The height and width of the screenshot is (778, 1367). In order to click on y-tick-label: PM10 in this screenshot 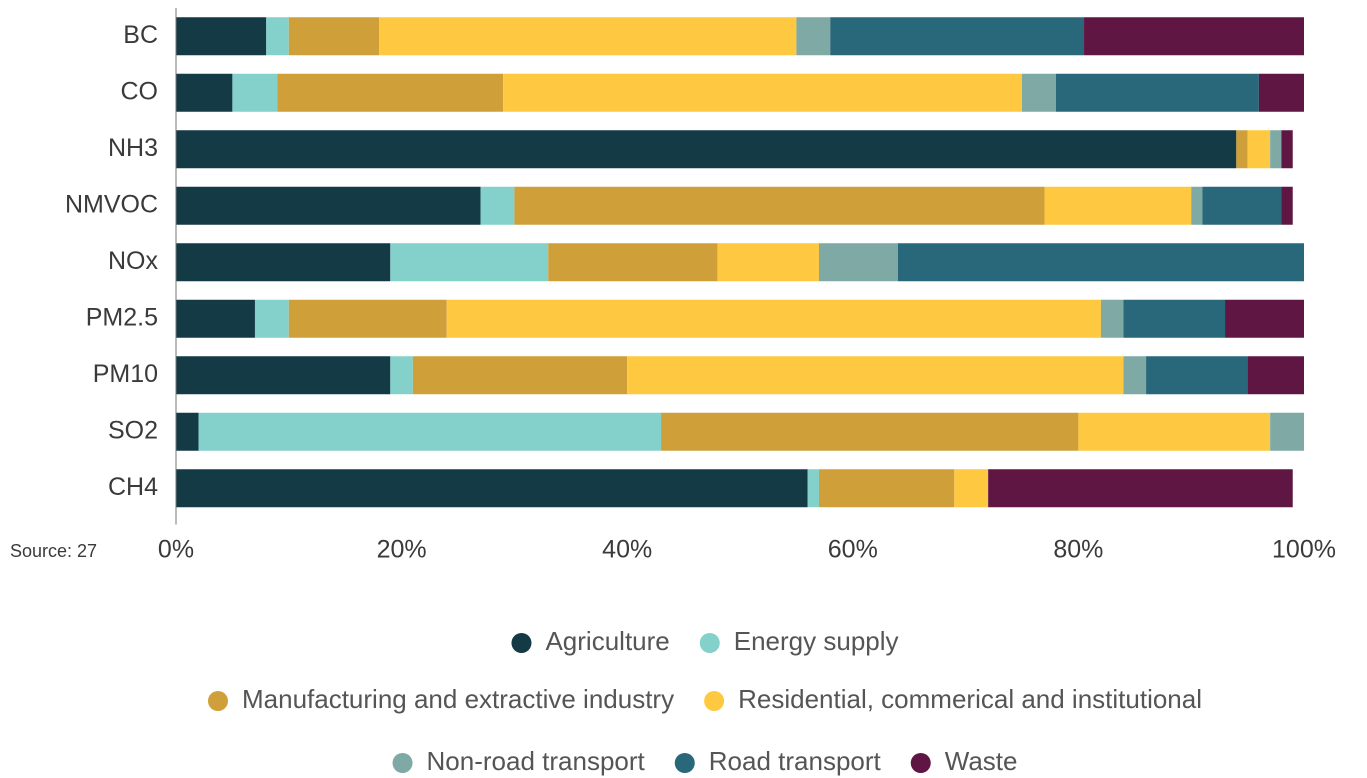, I will do `click(125, 374)`.